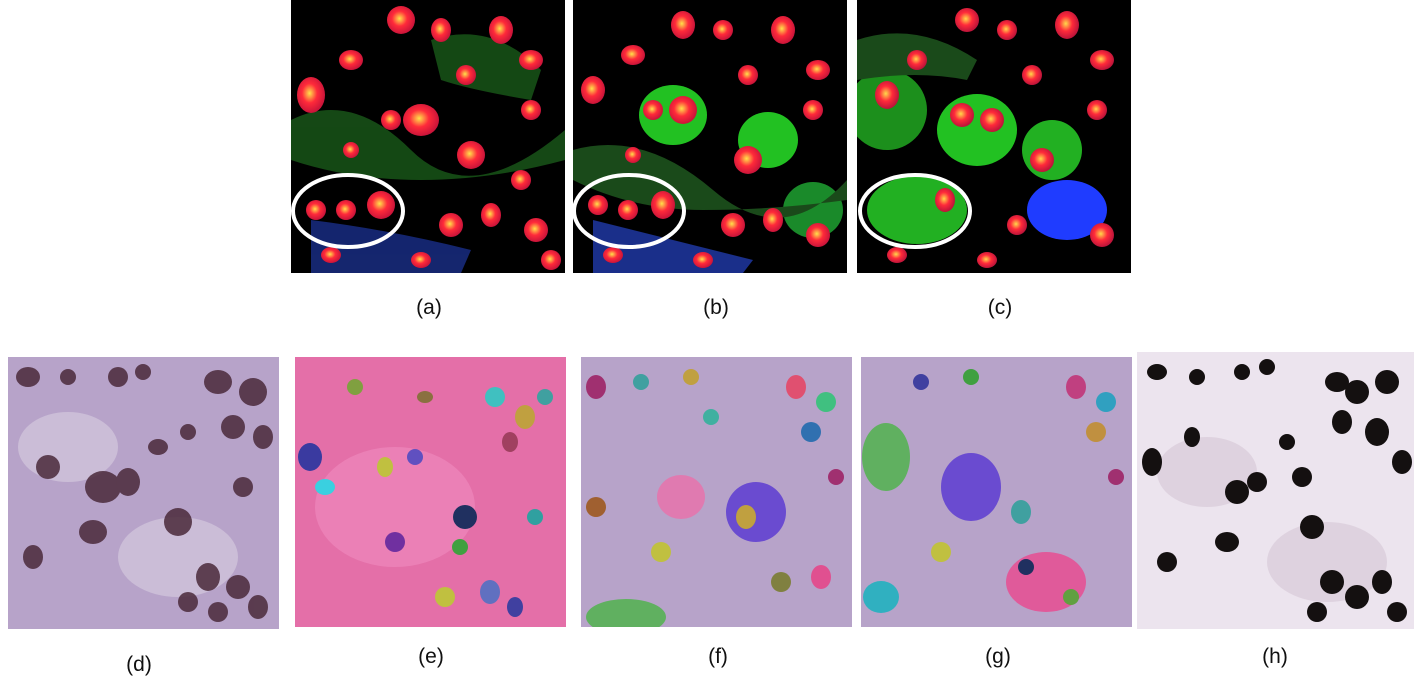 This screenshot has width=1414, height=677. I want to click on caption-f: (f), so click(718, 656).